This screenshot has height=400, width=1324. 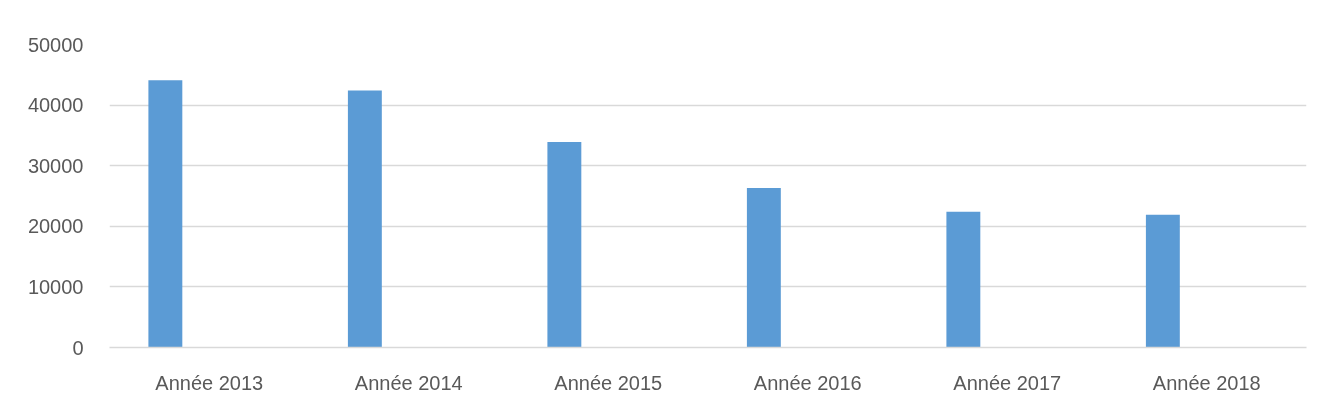 What do you see at coordinates (608, 382) in the screenshot?
I see `x-tick-label: Année 2015` at bounding box center [608, 382].